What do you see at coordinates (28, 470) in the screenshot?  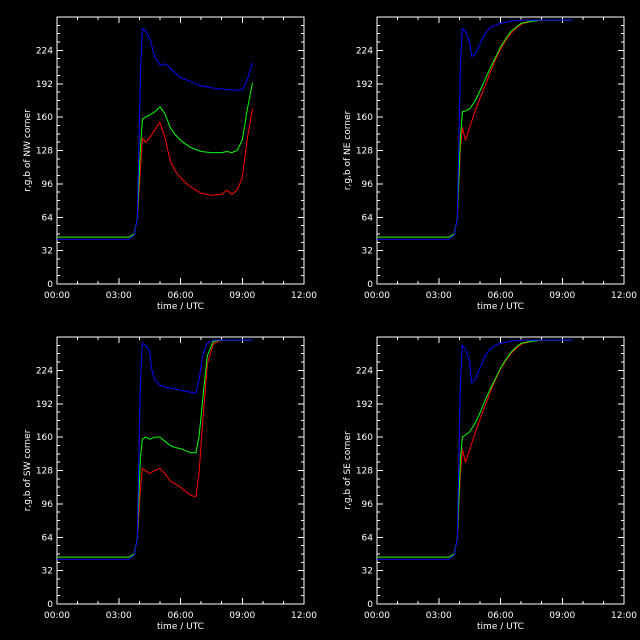 I see `y-axis-label: r,g,b of SW corner` at bounding box center [28, 470].